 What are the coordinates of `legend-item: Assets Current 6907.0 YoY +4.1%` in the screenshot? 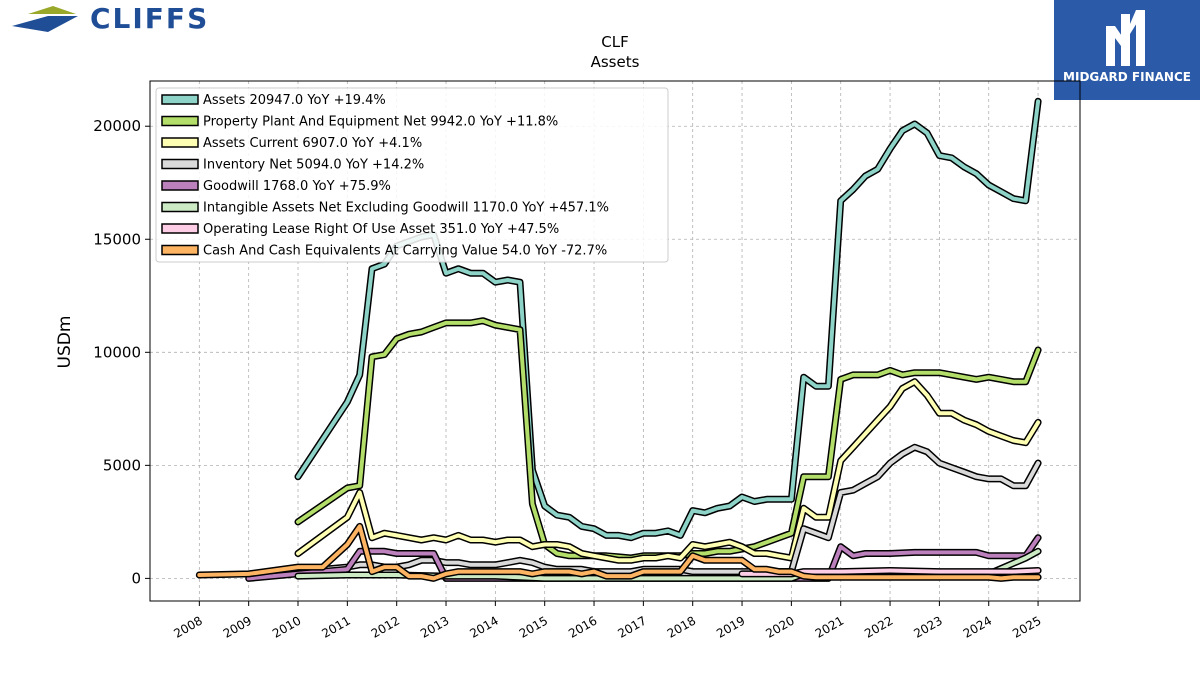 It's located at (291, 143).